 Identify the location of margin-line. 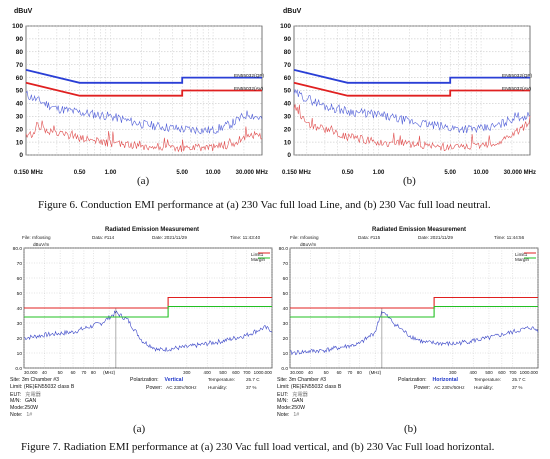
(414, 311).